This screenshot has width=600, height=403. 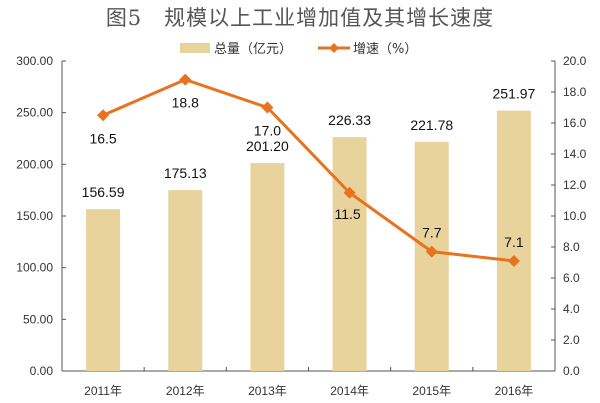 I want to click on line-value-label: 7.1, so click(x=514, y=242).